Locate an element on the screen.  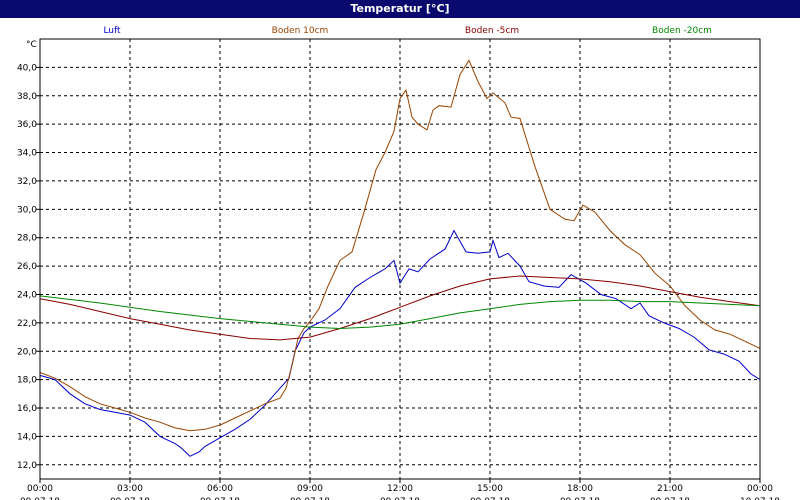
x-tick-time: 15:00 is located at coordinates (490, 489).